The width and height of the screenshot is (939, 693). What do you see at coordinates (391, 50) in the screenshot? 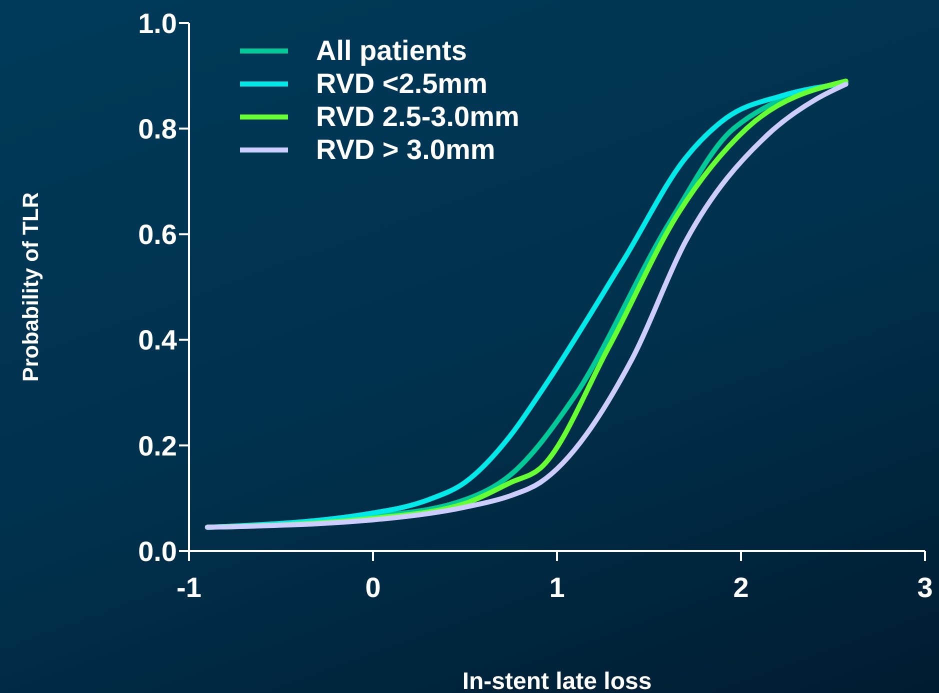
I see `legend-label: All patients` at bounding box center [391, 50].